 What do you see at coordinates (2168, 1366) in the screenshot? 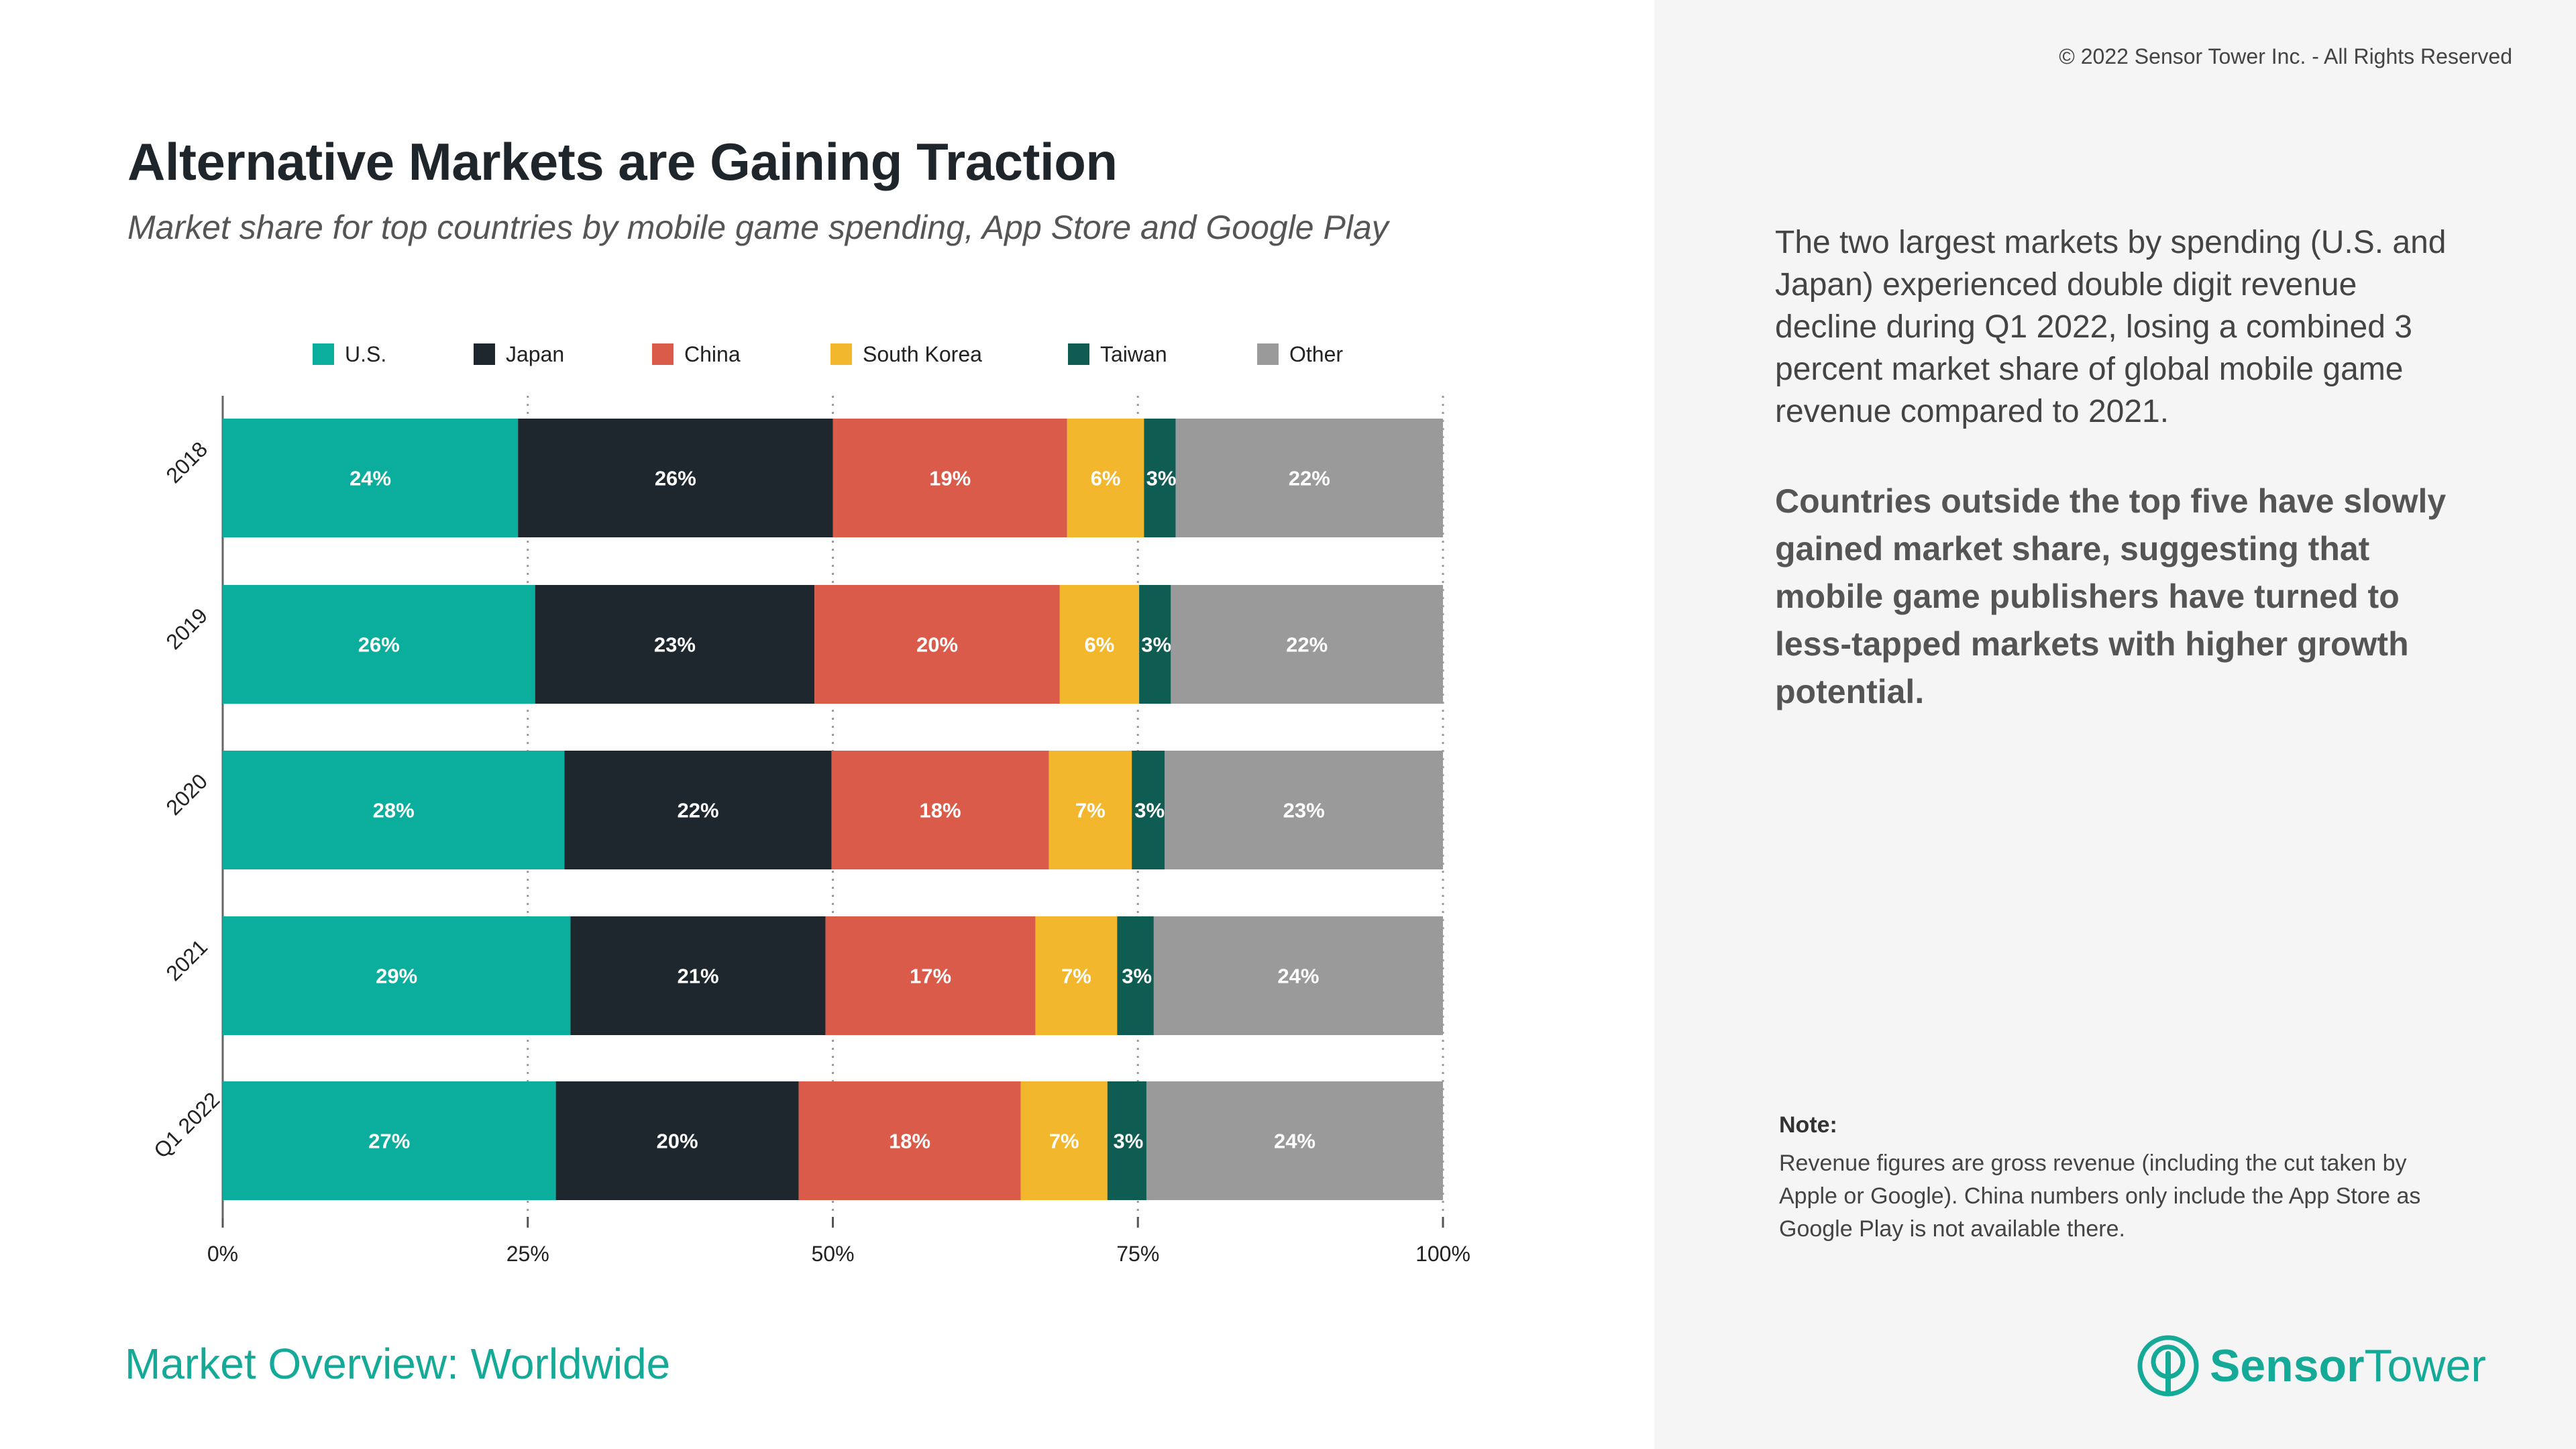
I see `sensor-tower-logo-icon` at bounding box center [2168, 1366].